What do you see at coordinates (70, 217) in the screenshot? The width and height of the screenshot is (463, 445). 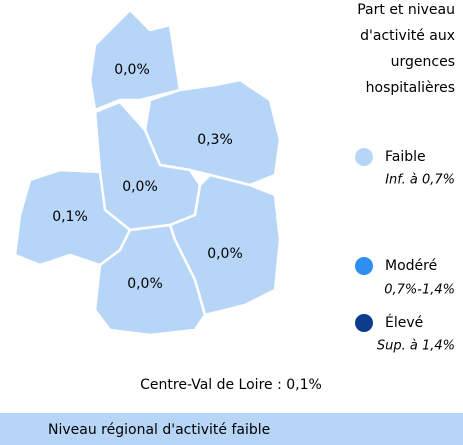 I see `region-value: 0,1%` at bounding box center [70, 217].